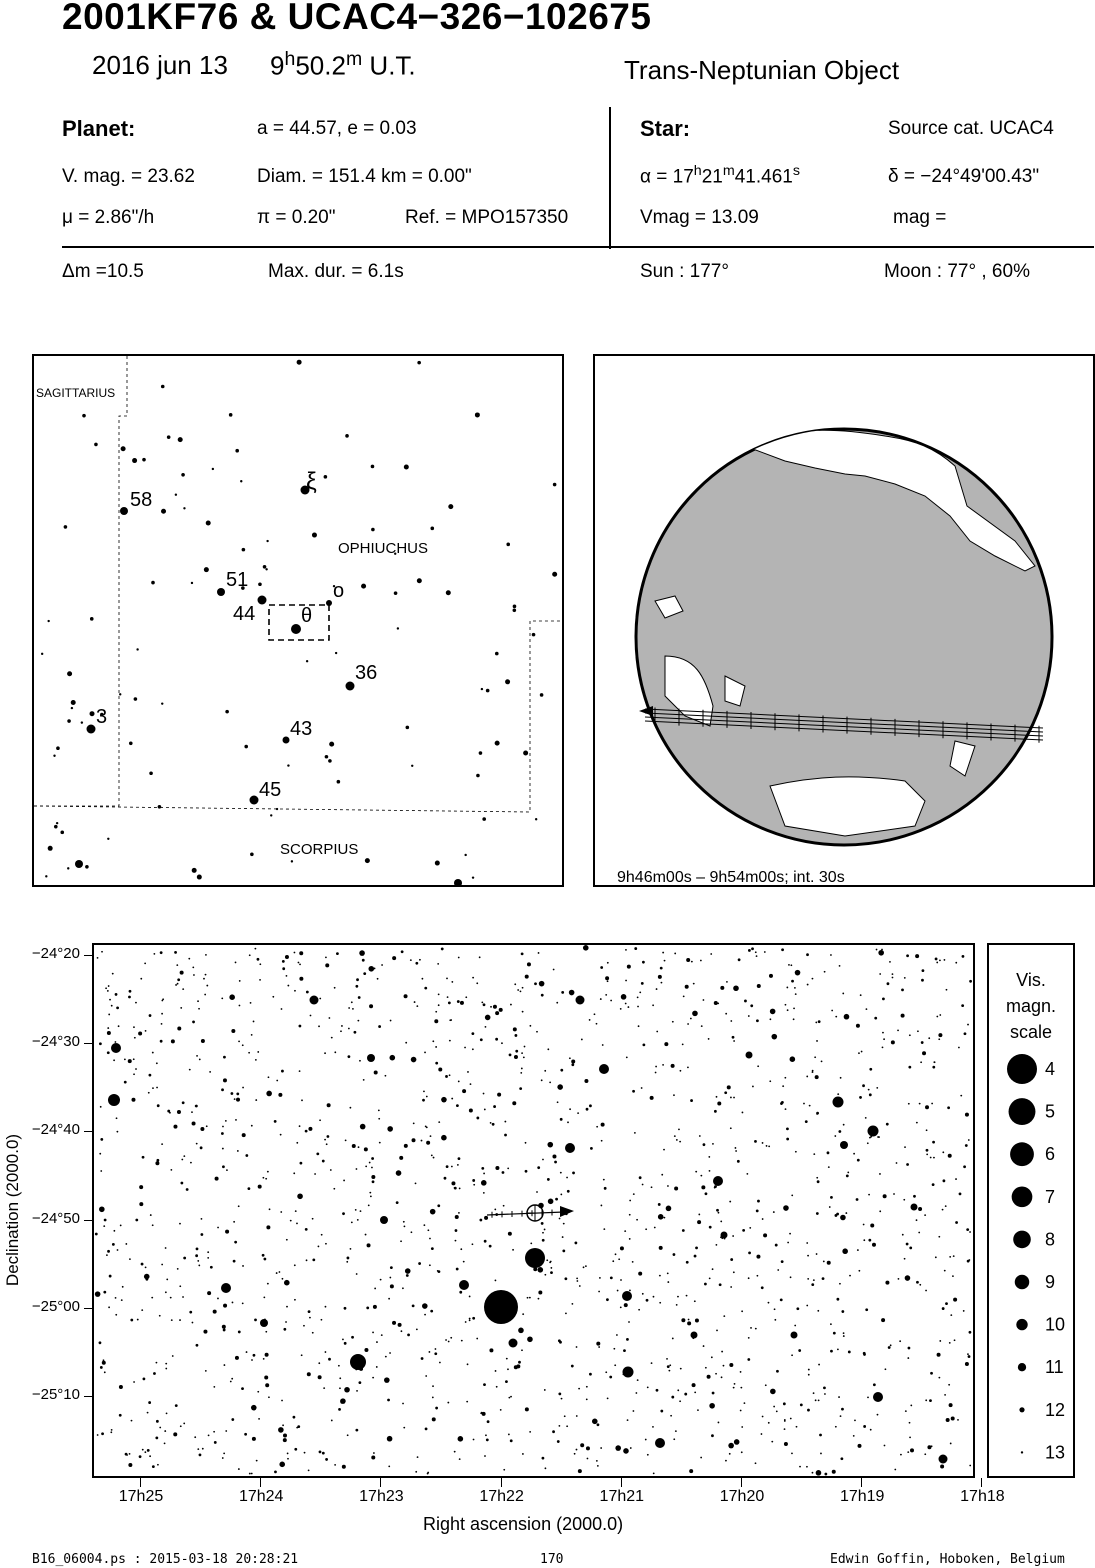 The image size is (1095, 1568). I want to click on constellation-scorpius: SCORPIUS, so click(319, 849).